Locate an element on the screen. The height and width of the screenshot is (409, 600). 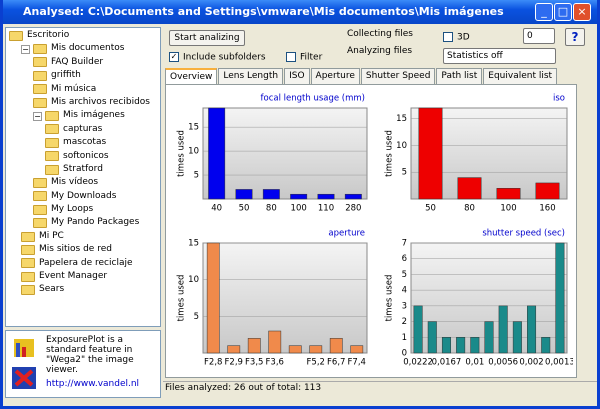
tab: Path list is located at coordinates (459, 76).